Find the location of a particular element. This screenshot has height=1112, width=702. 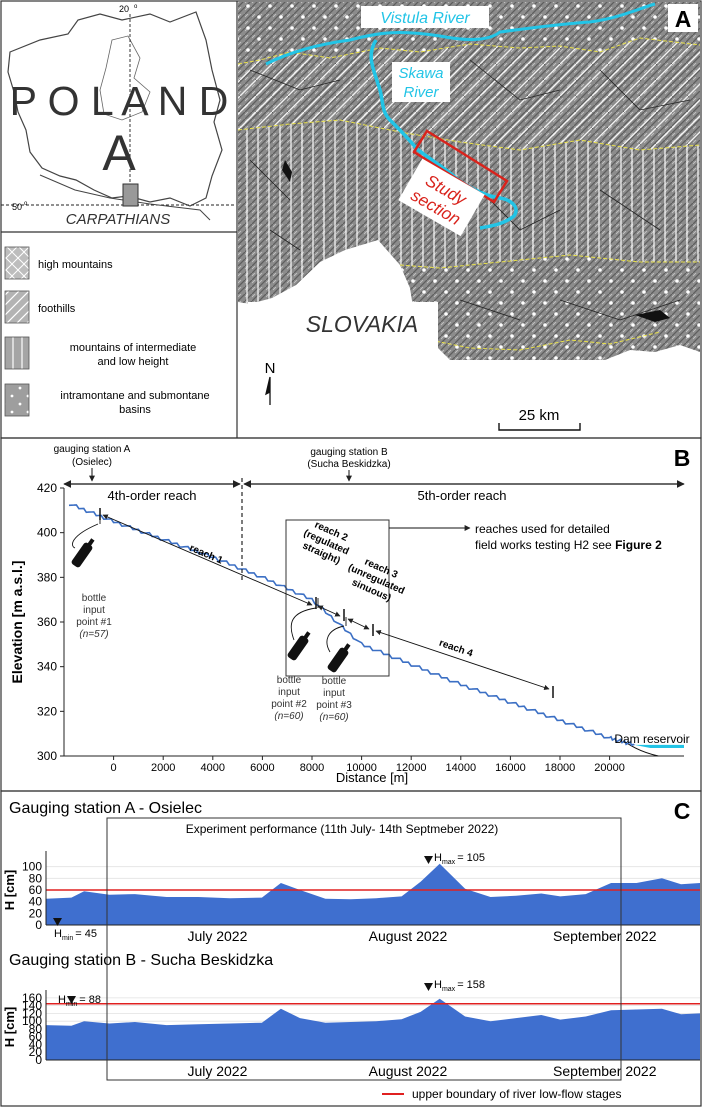

basins-swatch is located at coordinates (17, 400).